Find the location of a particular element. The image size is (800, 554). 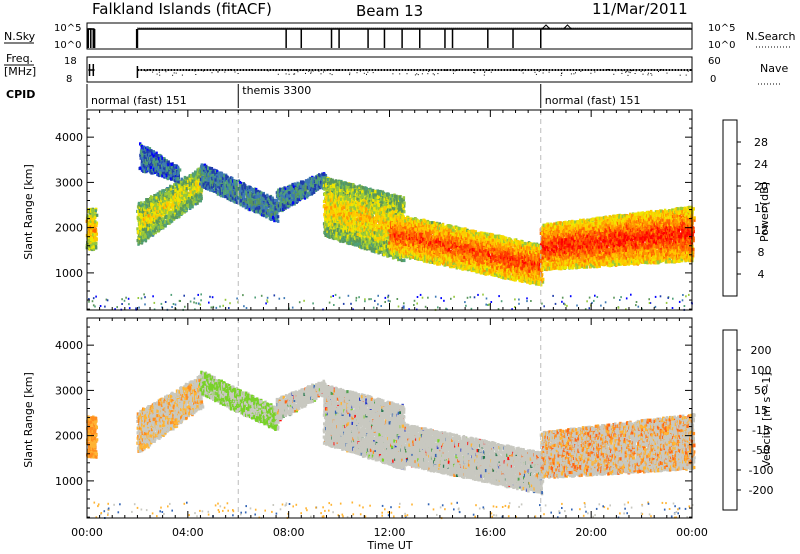

power-cell-2081 is located at coordinates (171, 178).